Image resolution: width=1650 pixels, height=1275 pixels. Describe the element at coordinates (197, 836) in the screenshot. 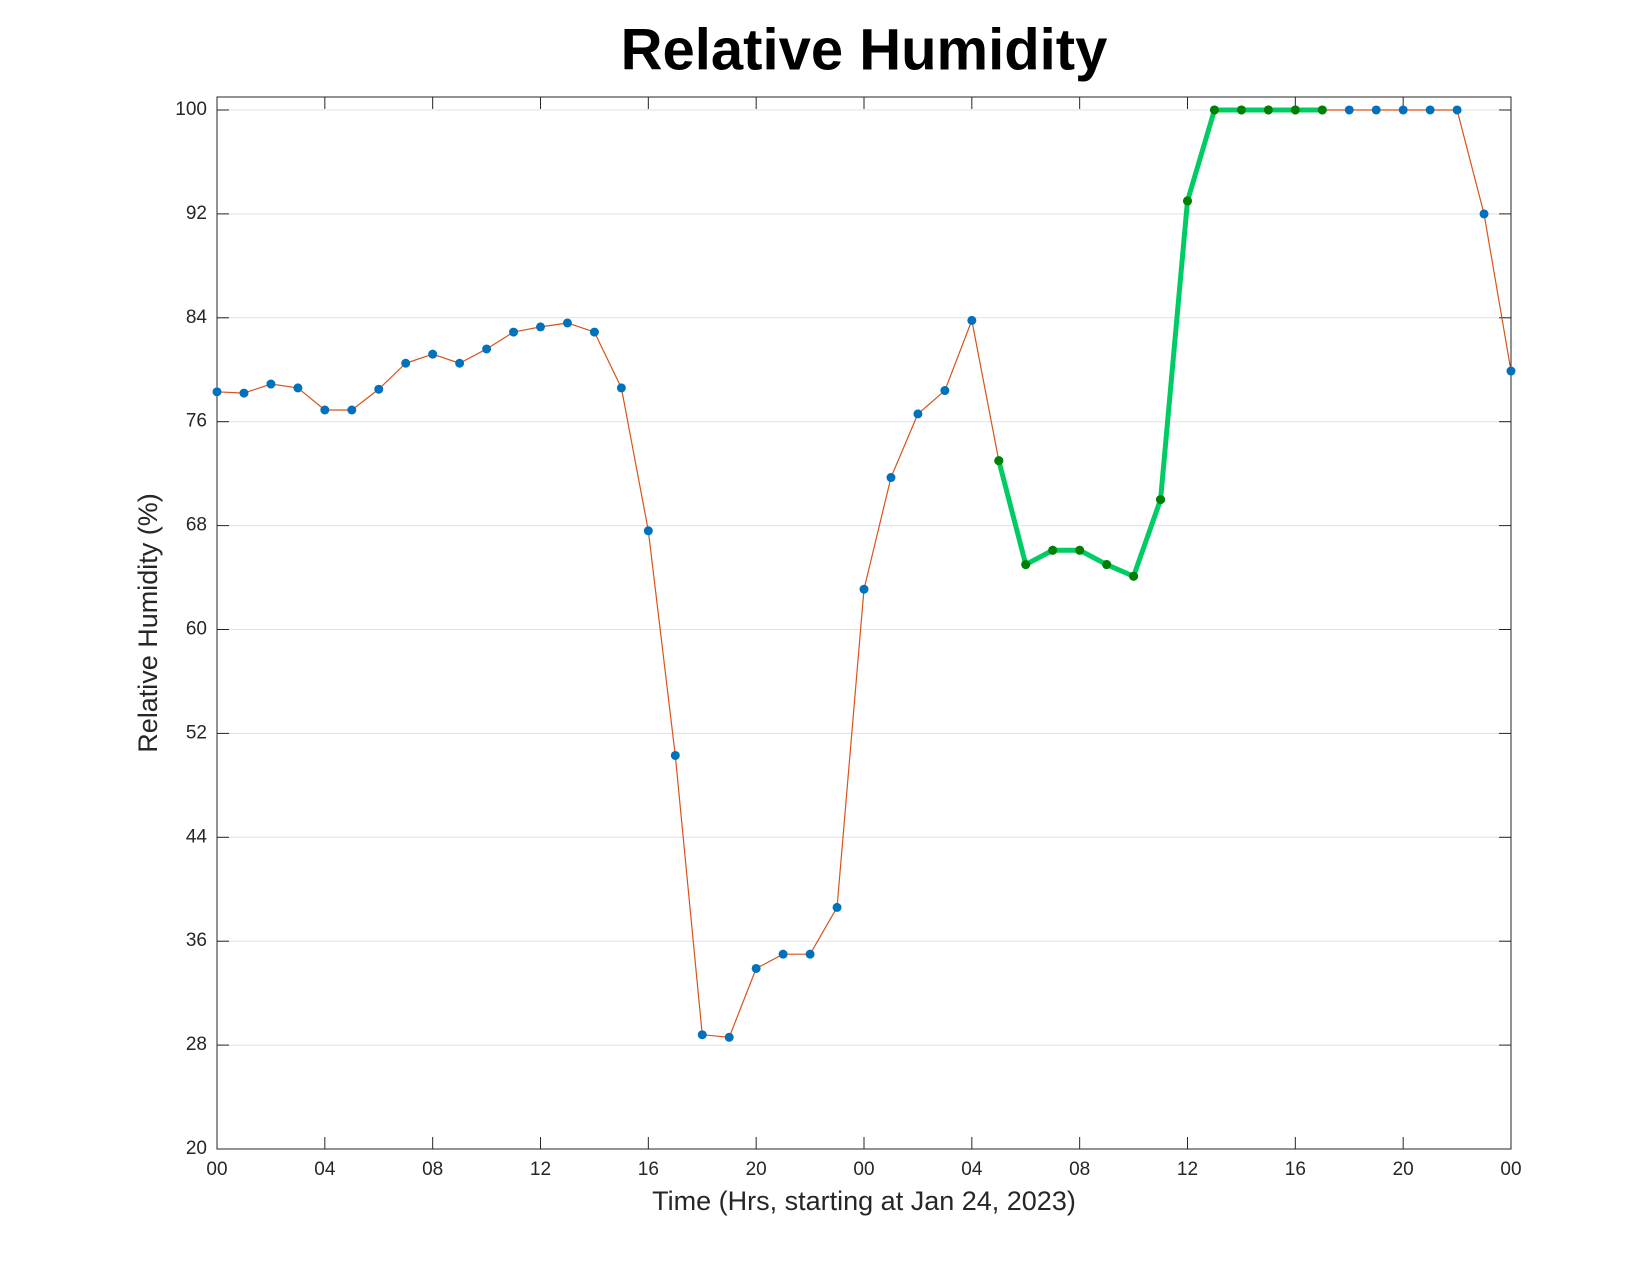

I see `y-tick-label: 44` at that location.